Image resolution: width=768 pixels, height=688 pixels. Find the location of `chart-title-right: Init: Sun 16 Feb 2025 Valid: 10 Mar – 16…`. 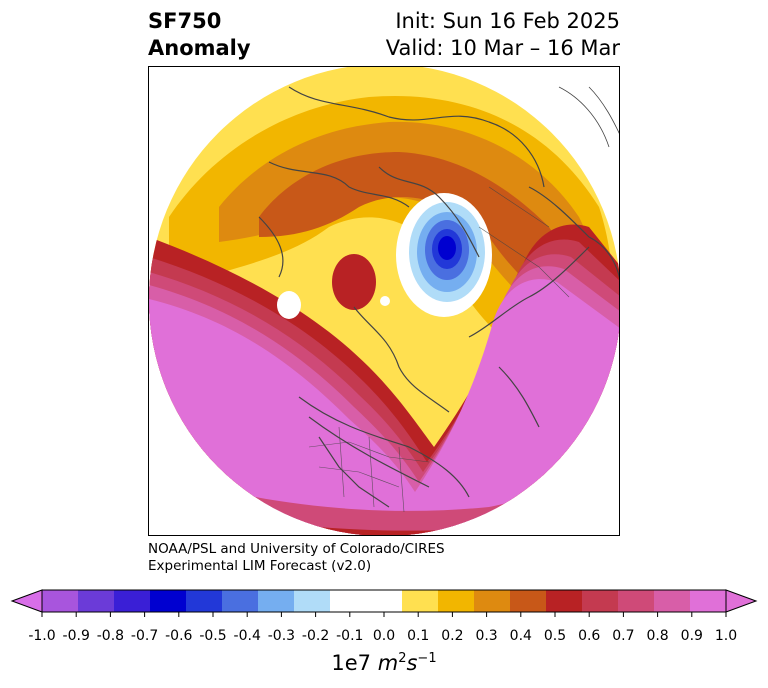

chart-title-right: Init: Sun 16 Feb 2025 Valid: 10 Mar – 16… is located at coordinates (503, 35).